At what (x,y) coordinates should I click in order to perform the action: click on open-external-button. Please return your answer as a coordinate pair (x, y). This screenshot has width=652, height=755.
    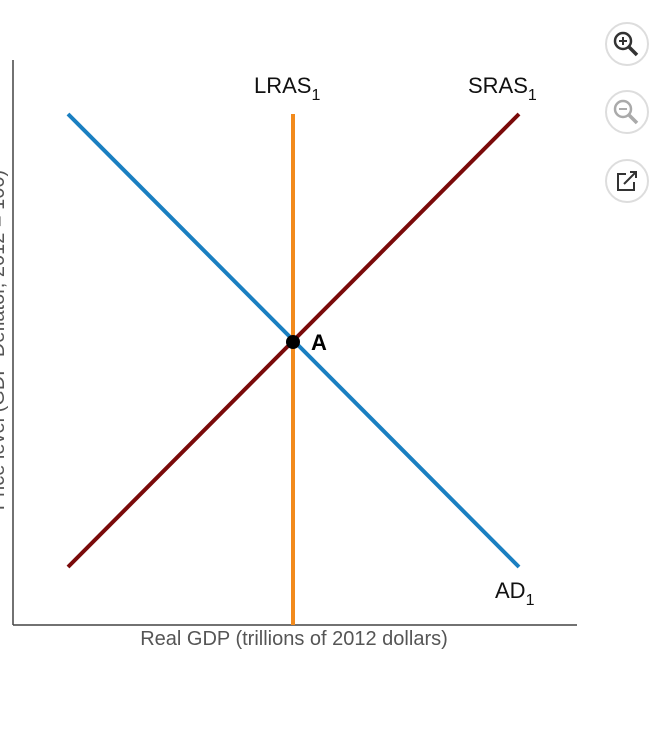
    Looking at the image, I should click on (627, 181).